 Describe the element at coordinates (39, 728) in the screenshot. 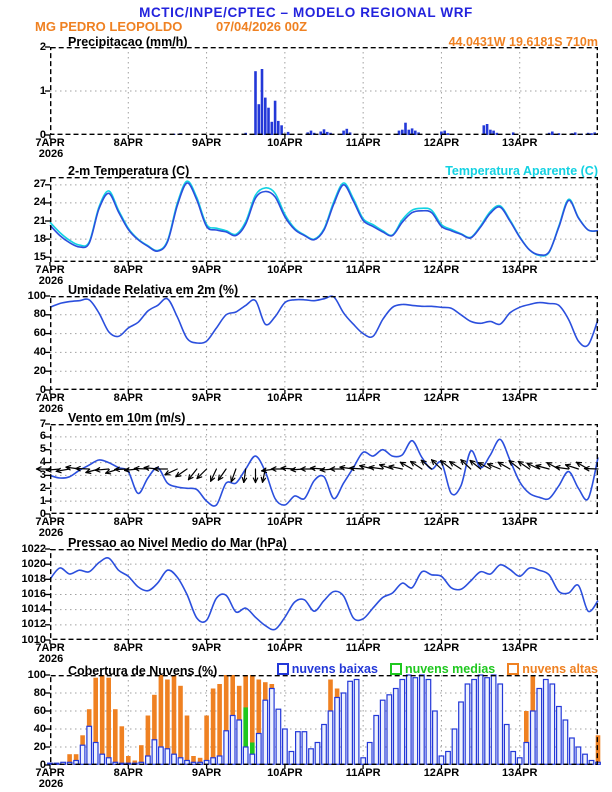

I see `clouds-y-tick-label: 40` at that location.